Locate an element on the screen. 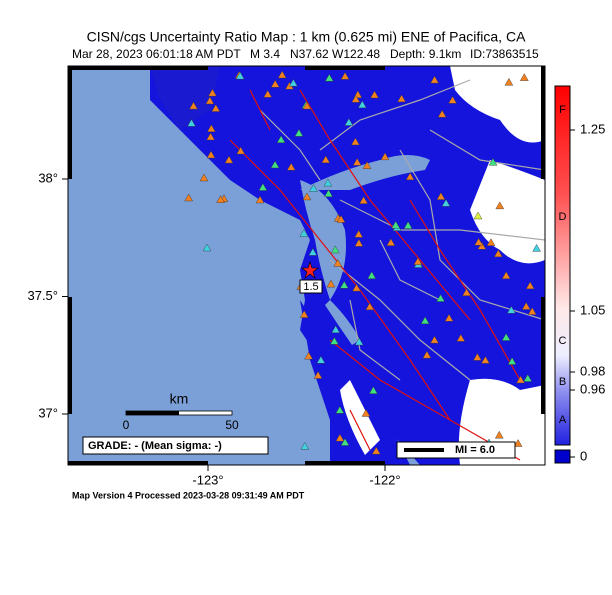  colorbar is located at coordinates (562, 265).